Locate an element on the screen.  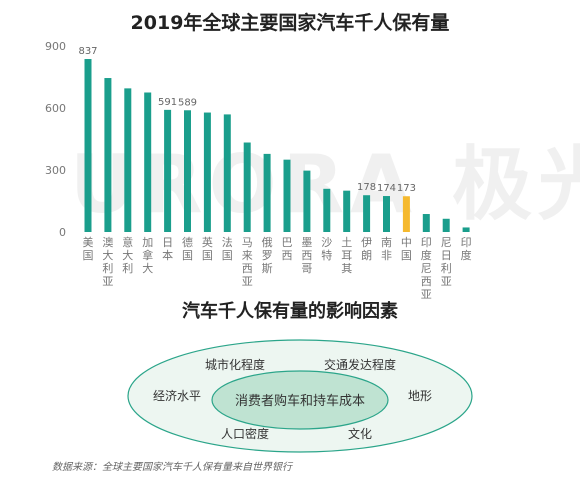
x-category-label: 沙 is located at coordinates (326, 242).